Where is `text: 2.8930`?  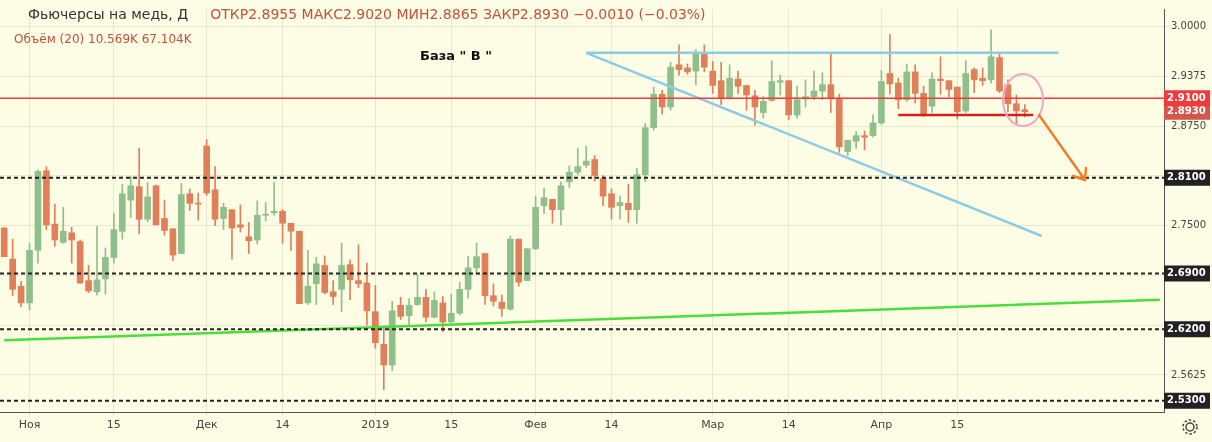
text: 2.8930 is located at coordinates (1186, 111).